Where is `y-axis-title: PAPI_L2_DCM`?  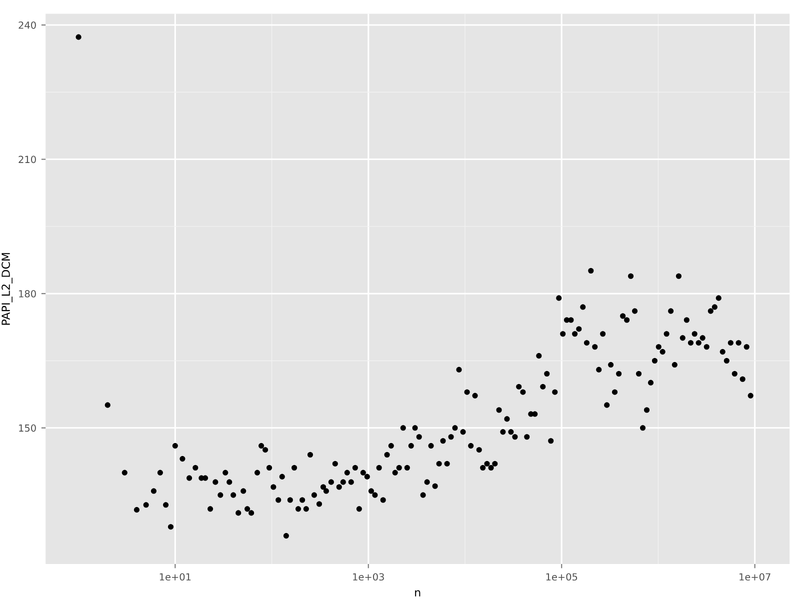
y-axis-title: PAPI_L2_DCM is located at coordinates (7, 289).